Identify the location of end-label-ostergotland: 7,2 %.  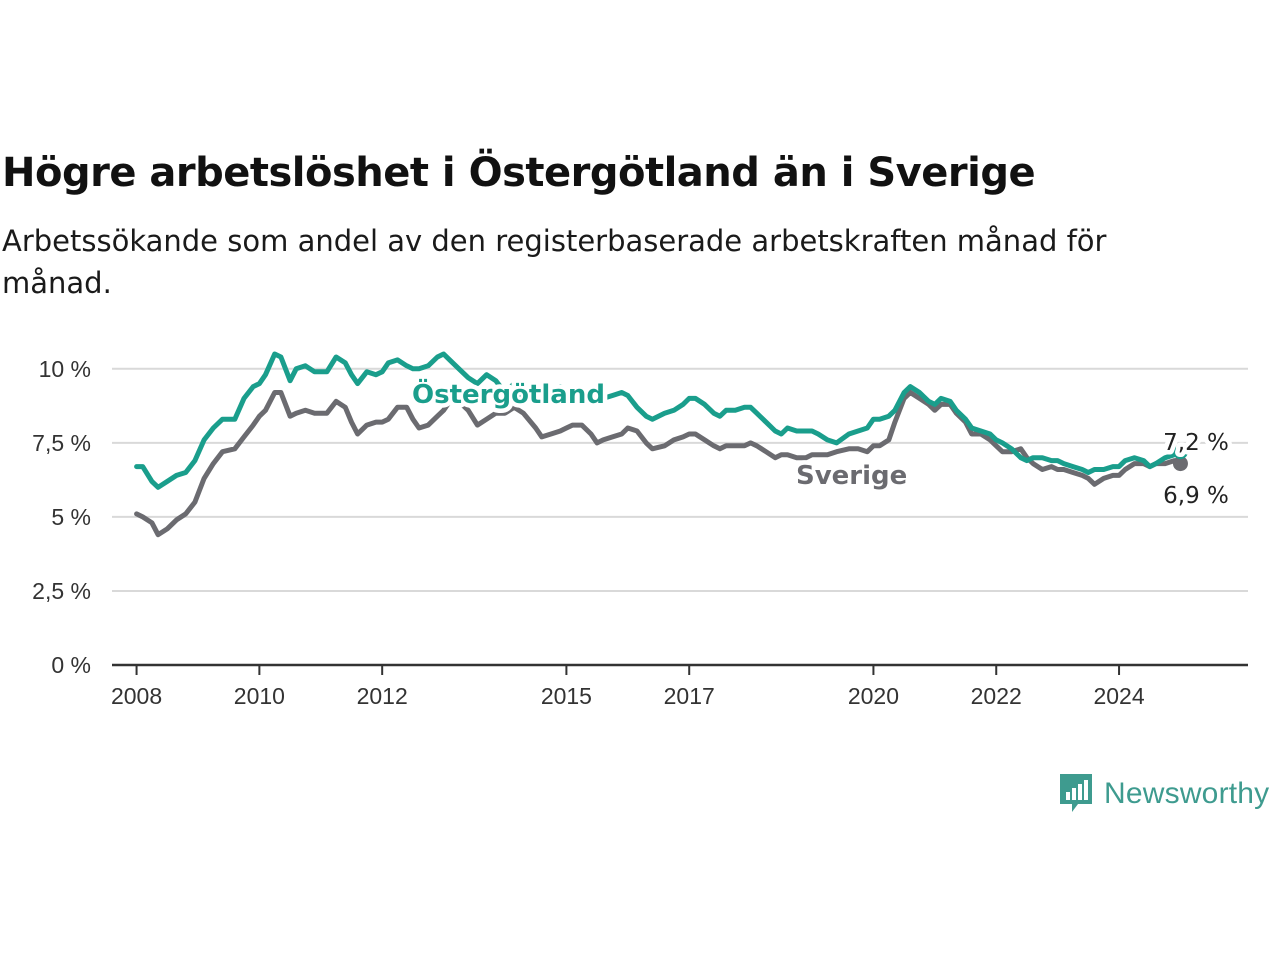
(1196, 443).